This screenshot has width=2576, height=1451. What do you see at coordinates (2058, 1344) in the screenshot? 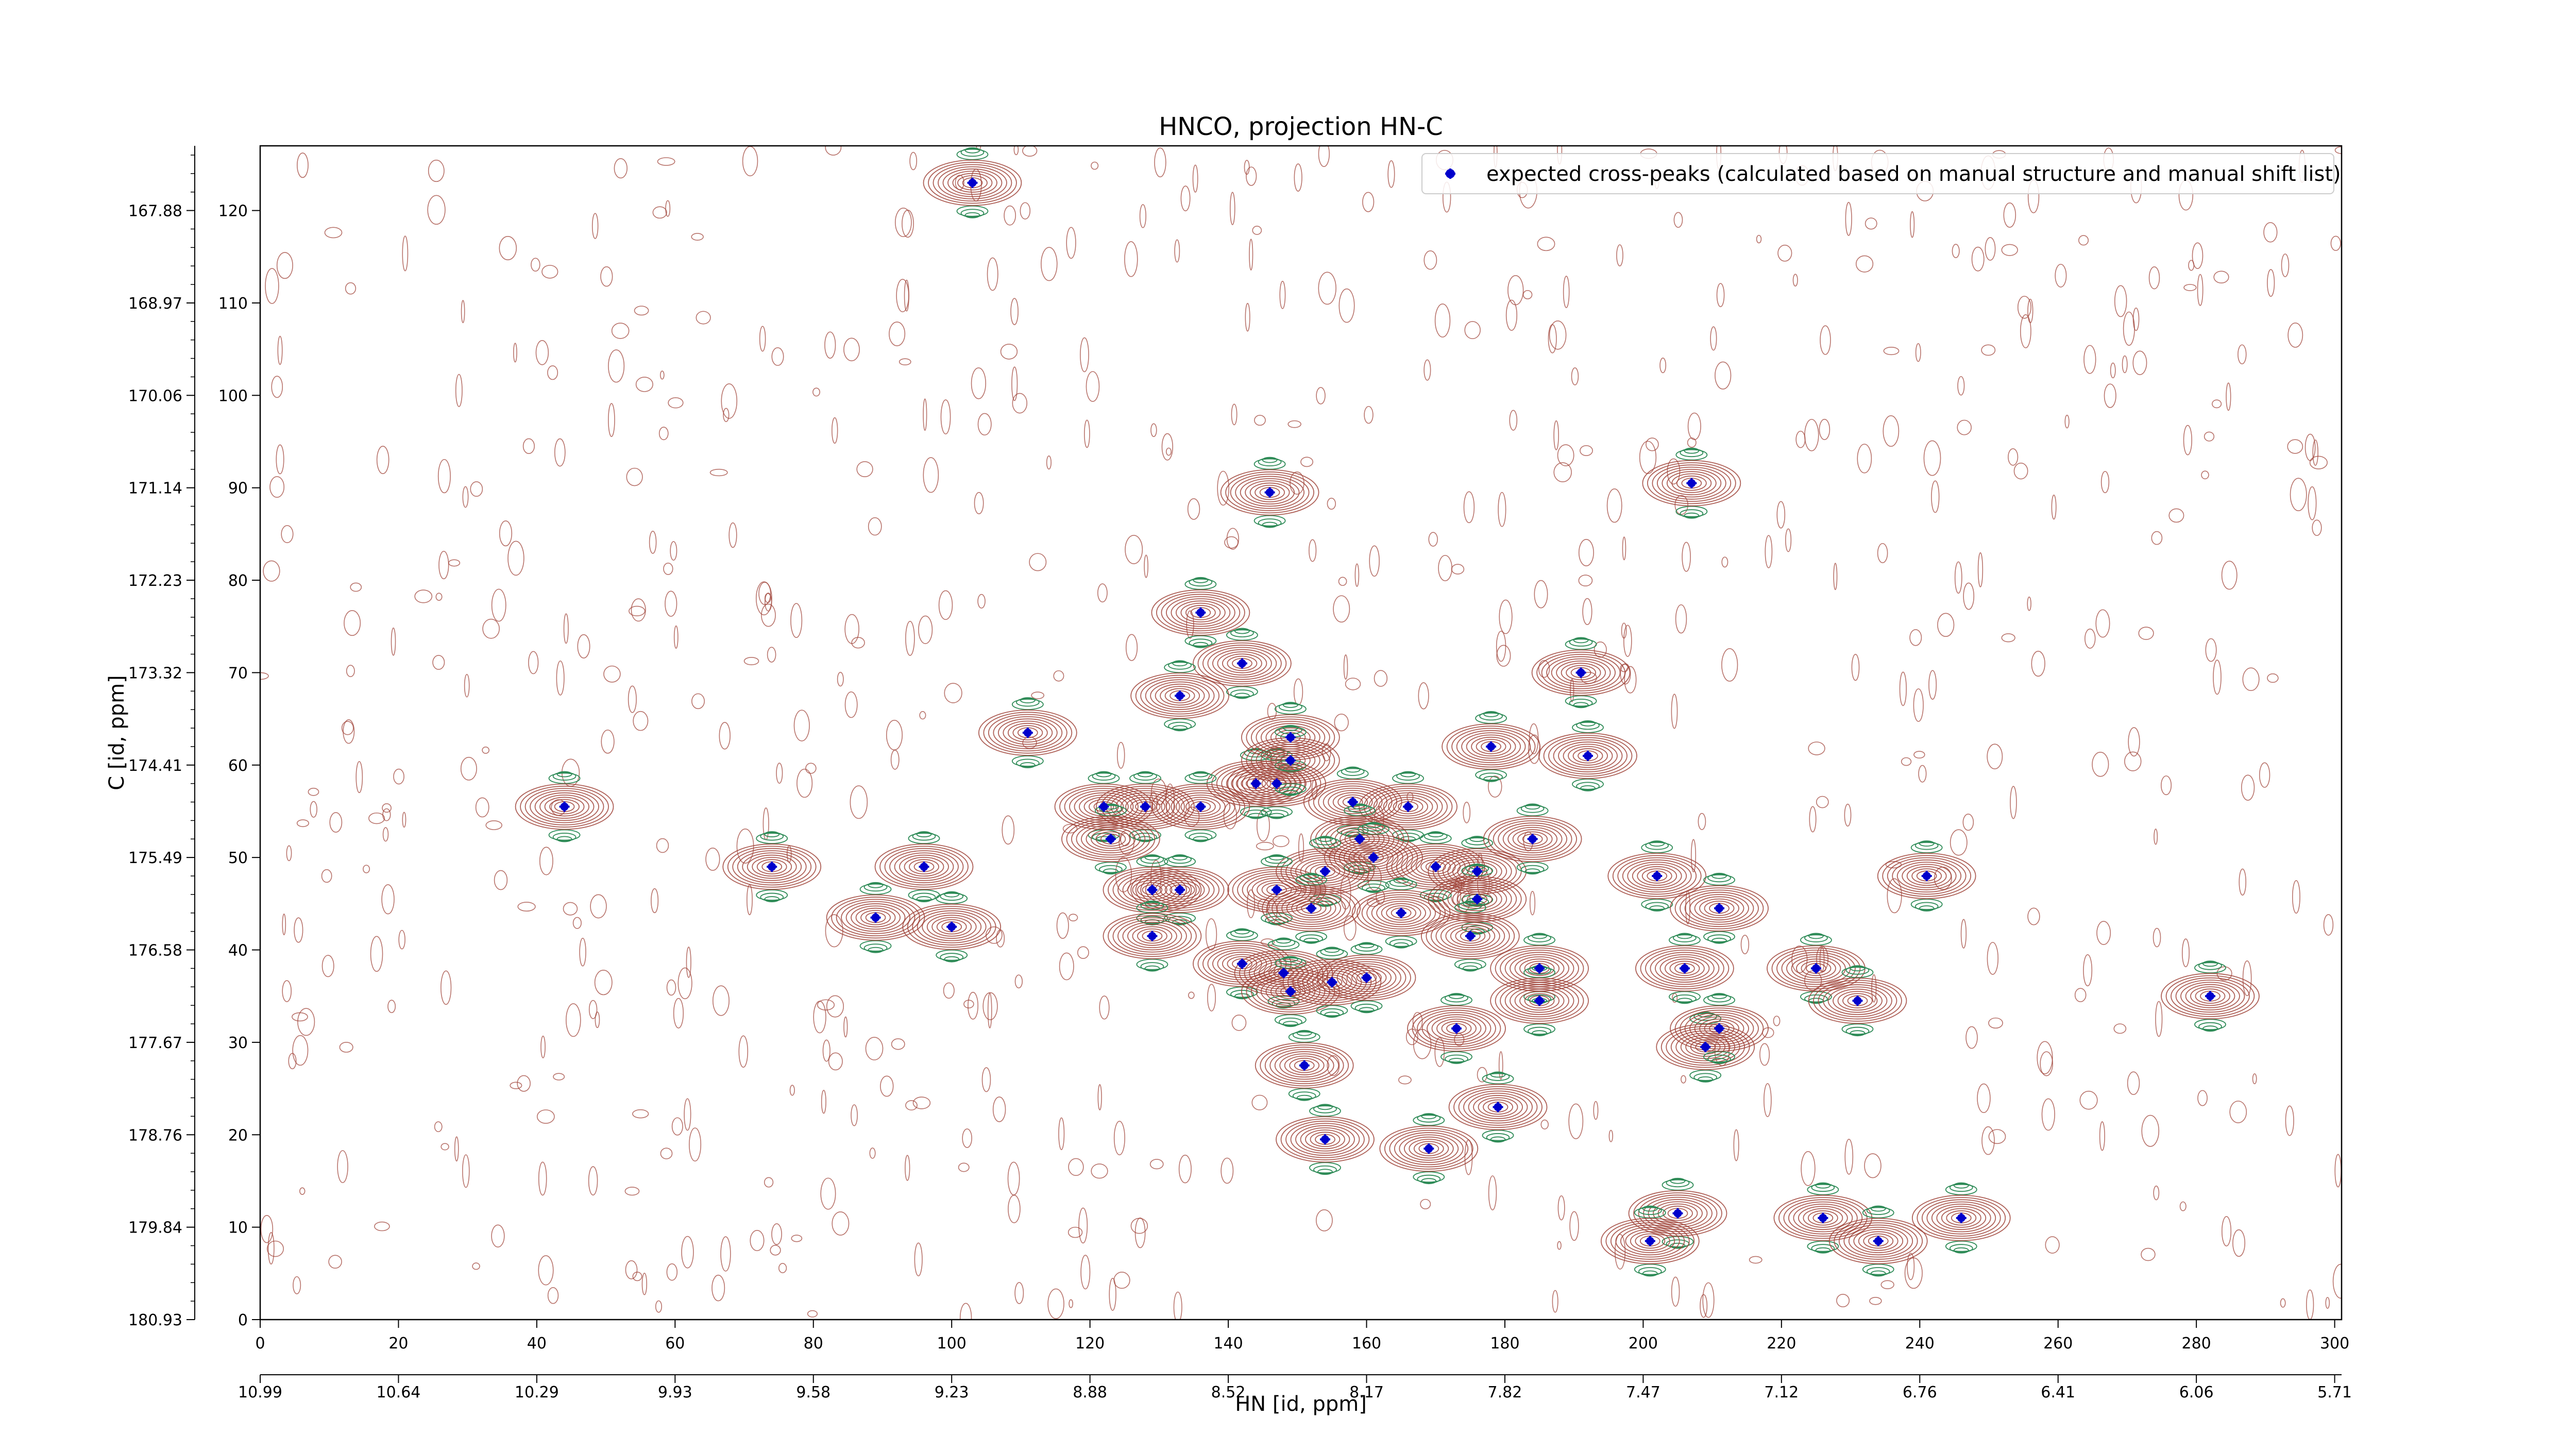
I see `x-index-tick-label: 260` at bounding box center [2058, 1344].